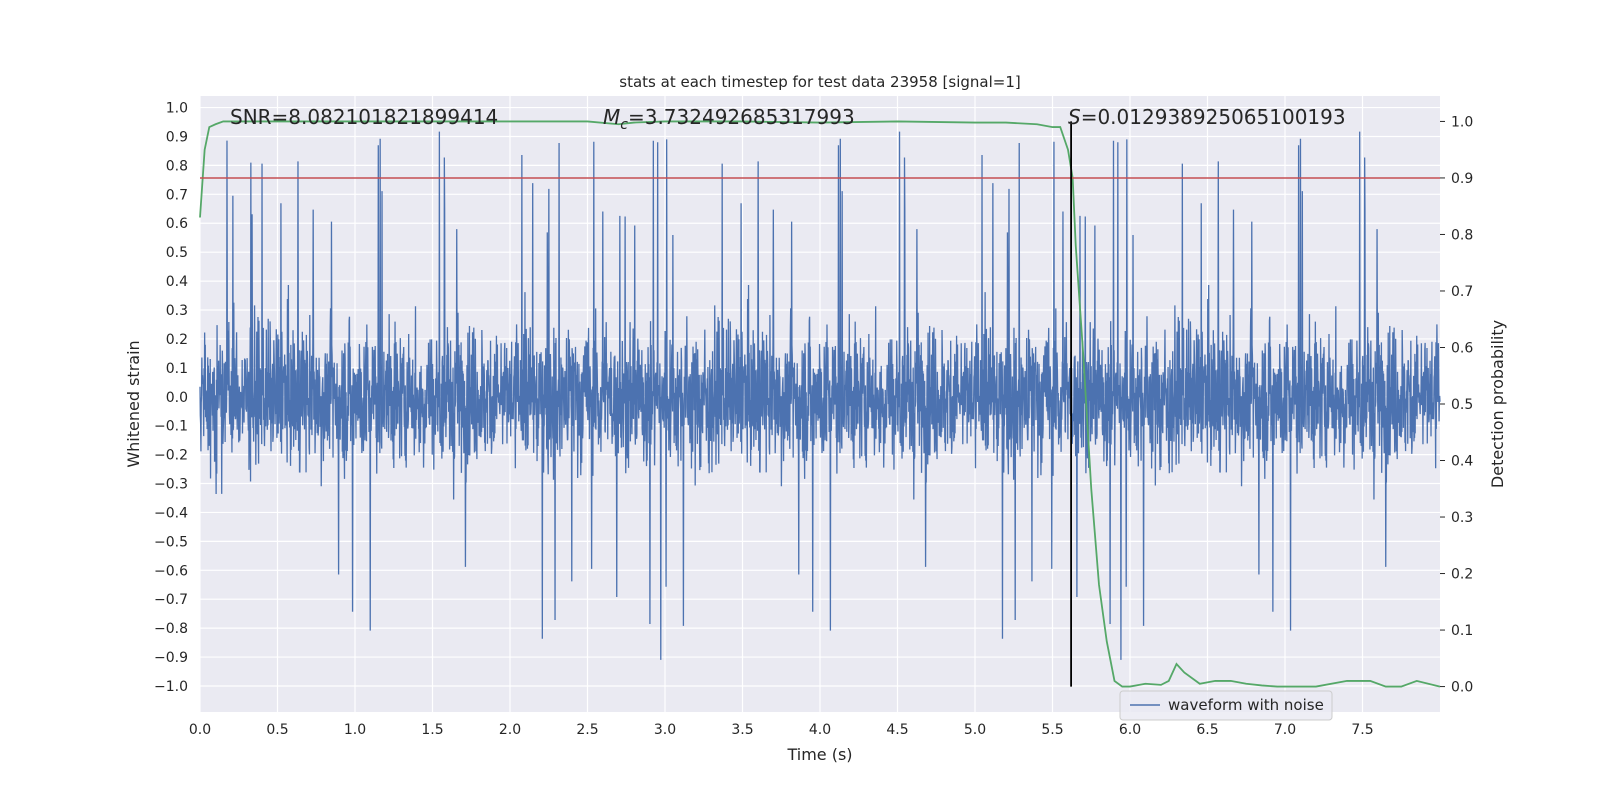 This screenshot has height=800, width=1600. Describe the element at coordinates (171, 427) in the screenshot. I see `y-tick-label: −0.1` at that location.